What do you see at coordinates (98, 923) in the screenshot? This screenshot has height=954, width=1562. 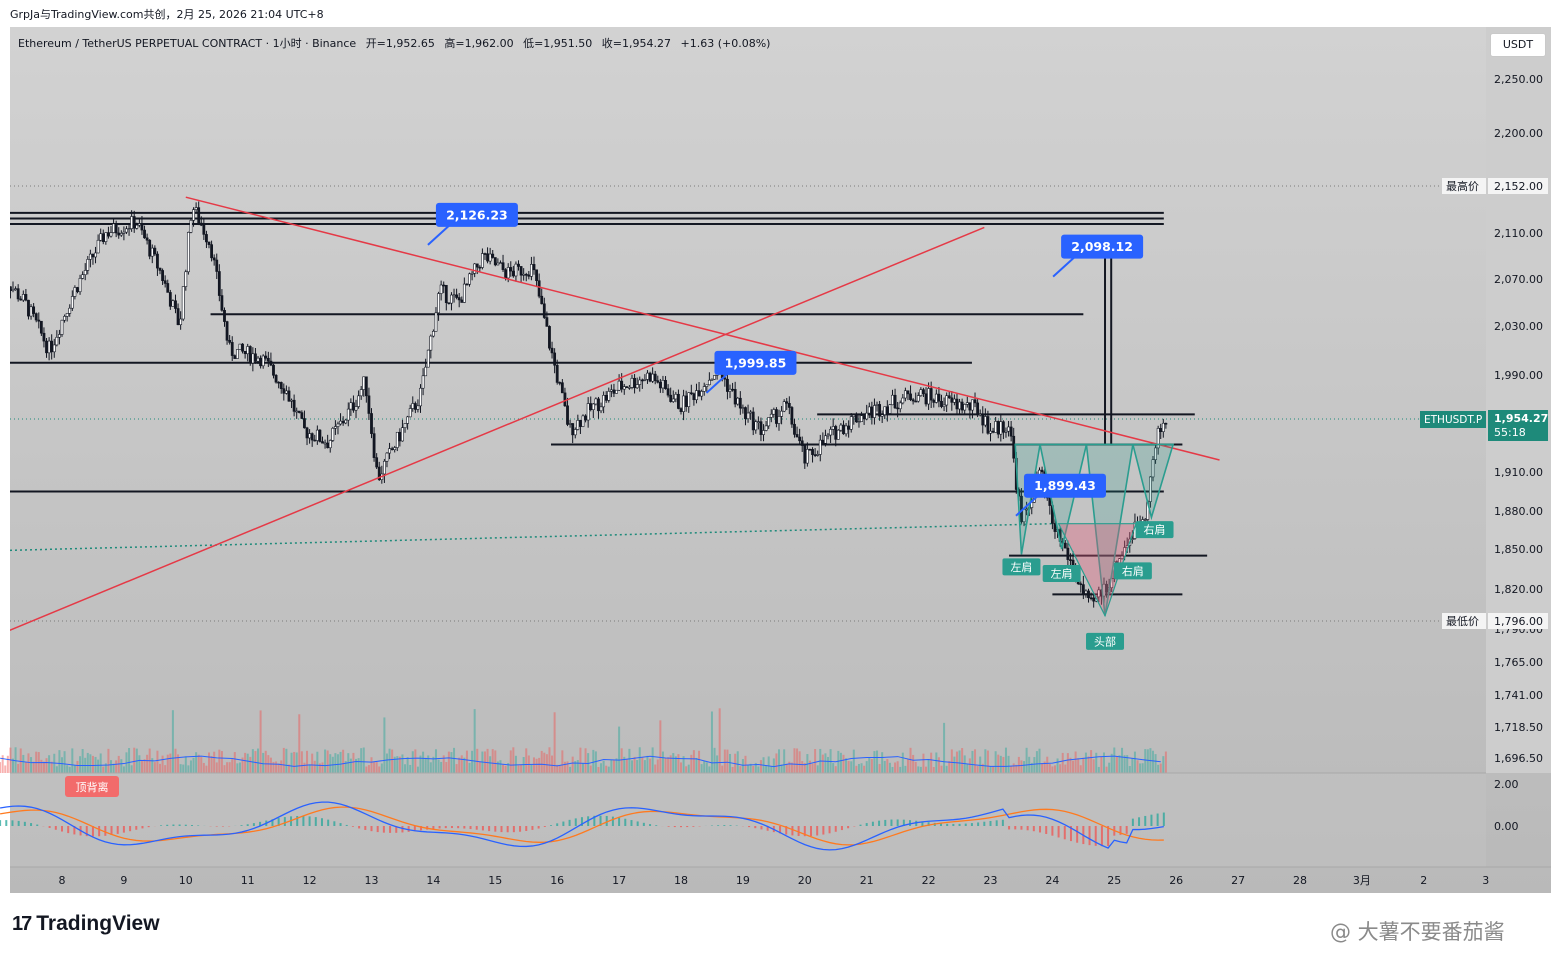 I see `brand-name: TradingView` at bounding box center [98, 923].